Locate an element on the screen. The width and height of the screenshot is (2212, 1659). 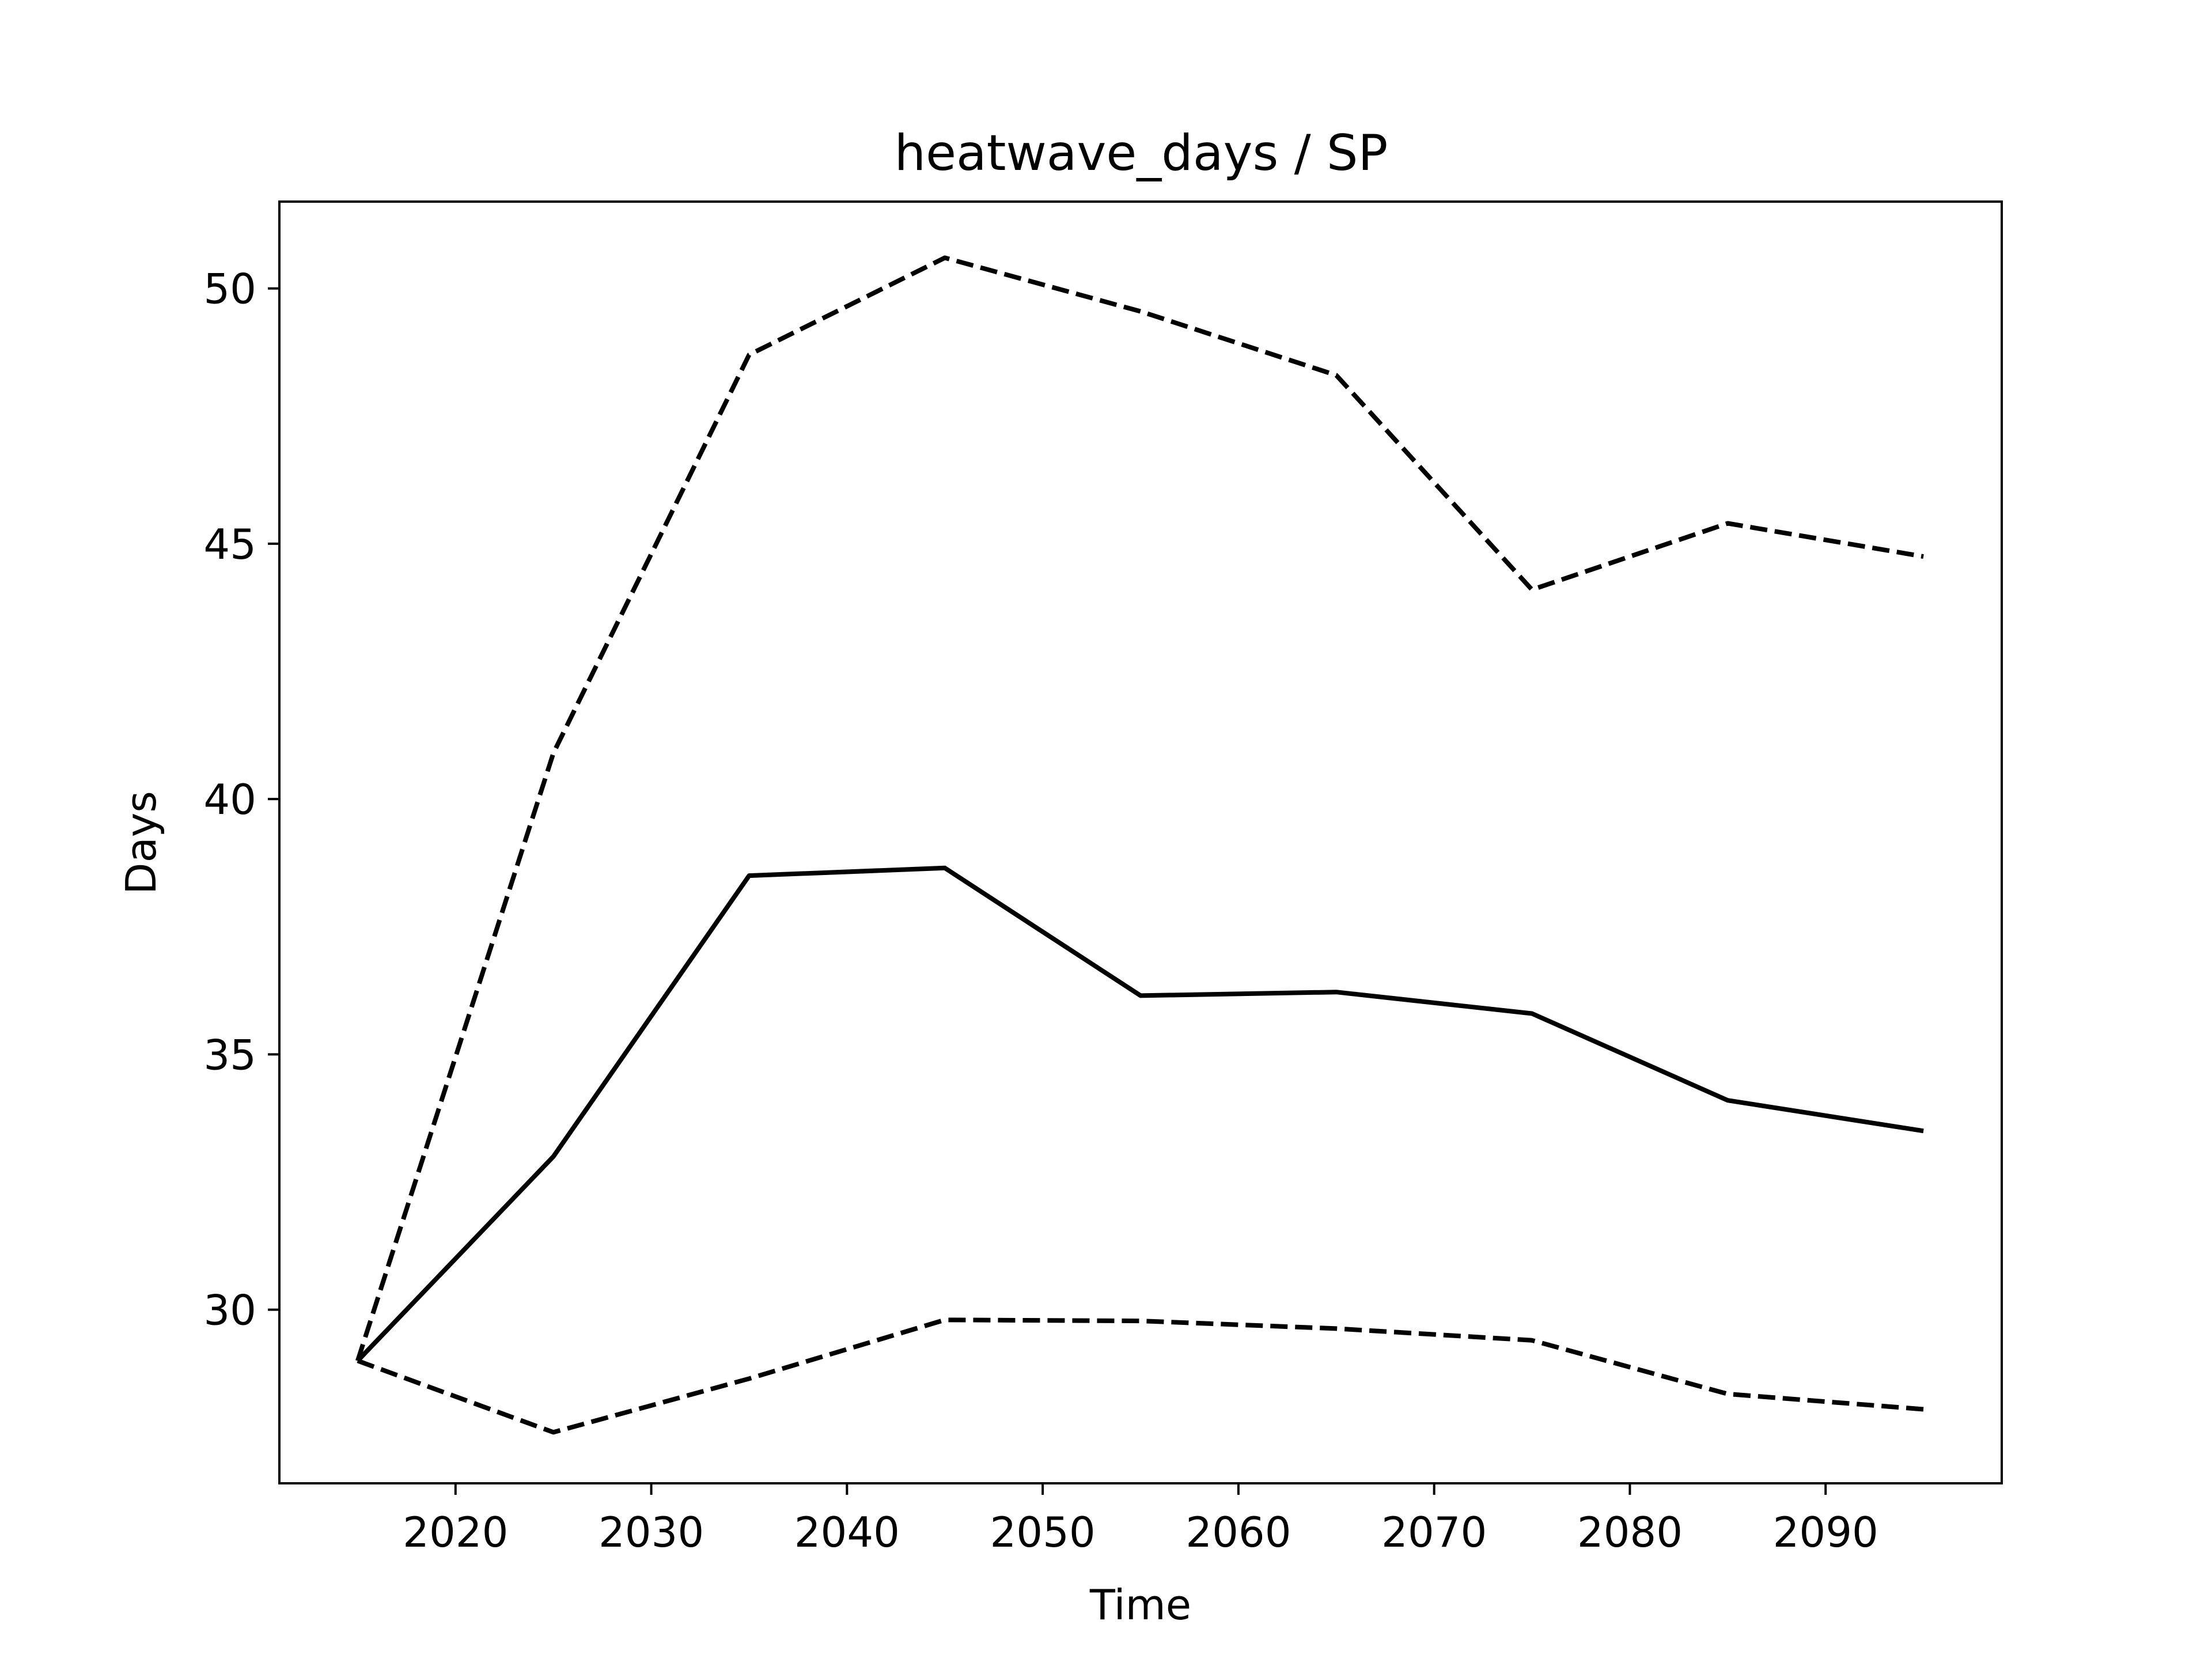
y-tick-label: 45 is located at coordinates (229, 544).